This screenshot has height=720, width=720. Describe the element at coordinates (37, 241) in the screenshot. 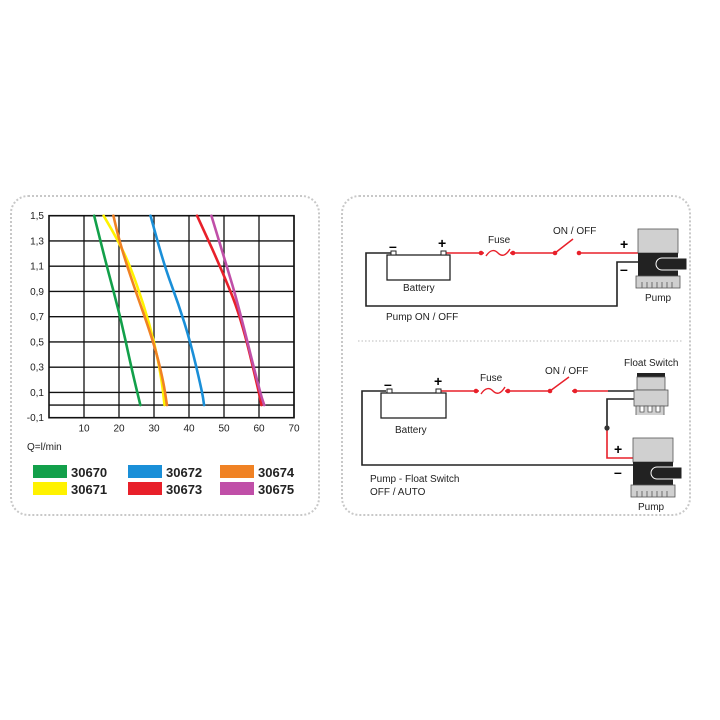

I see `y-tick-label: 1,3` at that location.